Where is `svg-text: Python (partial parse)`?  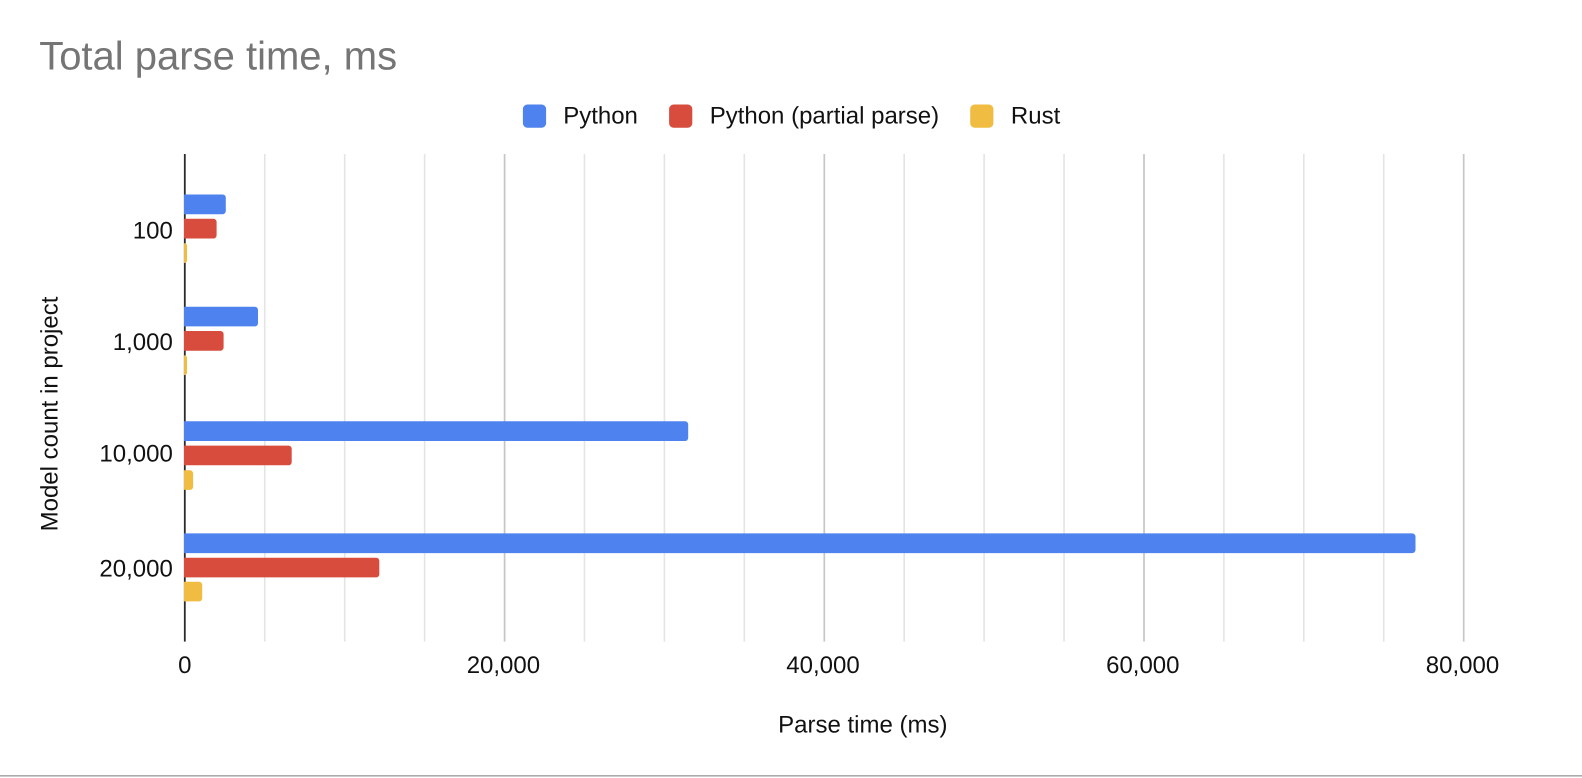
svg-text: Python (partial parse) is located at coordinates (824, 116).